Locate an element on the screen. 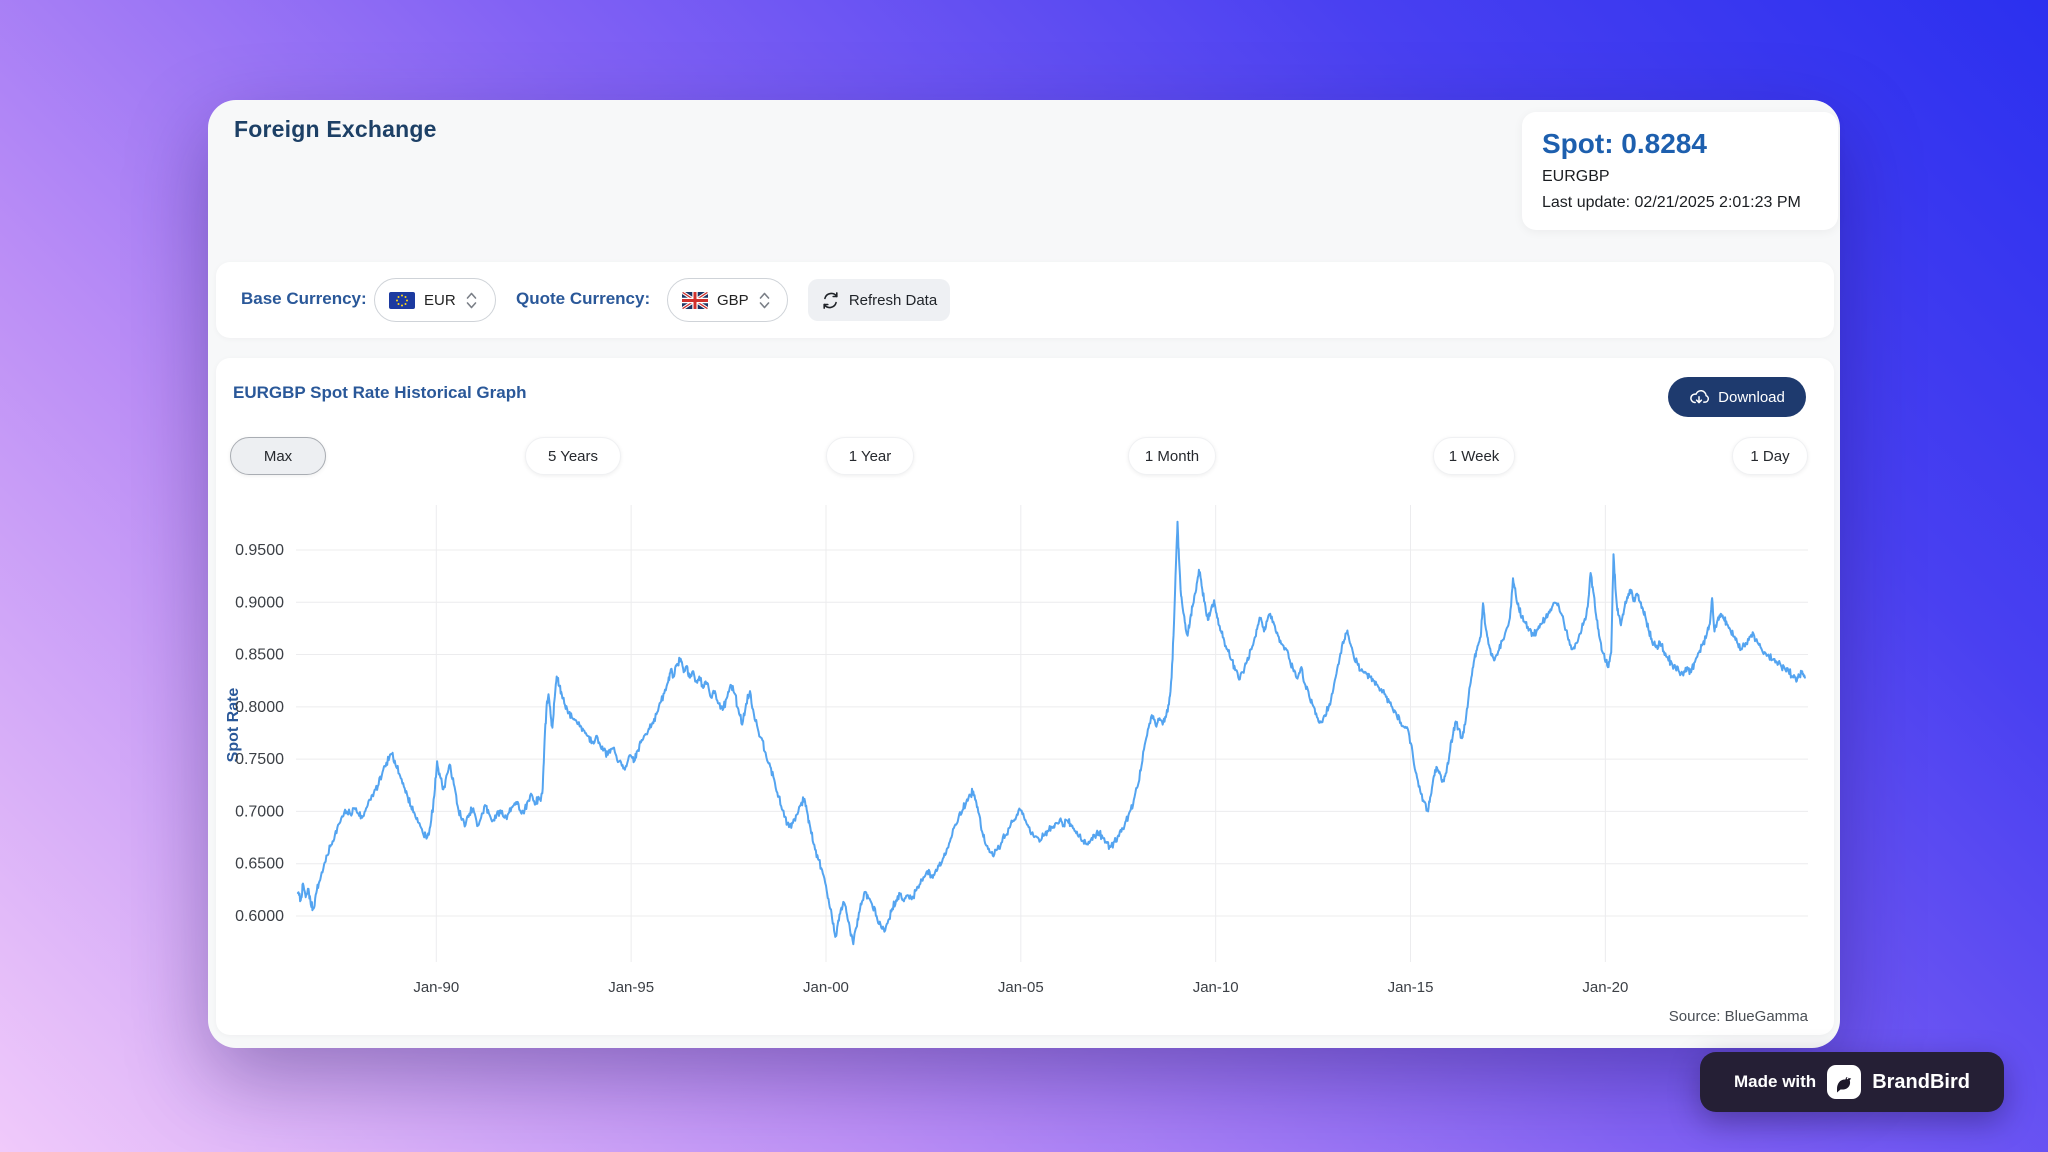 Image resolution: width=2048 pixels, height=1152 pixels. brandbird-label: BrandBird is located at coordinates (1921, 1081).